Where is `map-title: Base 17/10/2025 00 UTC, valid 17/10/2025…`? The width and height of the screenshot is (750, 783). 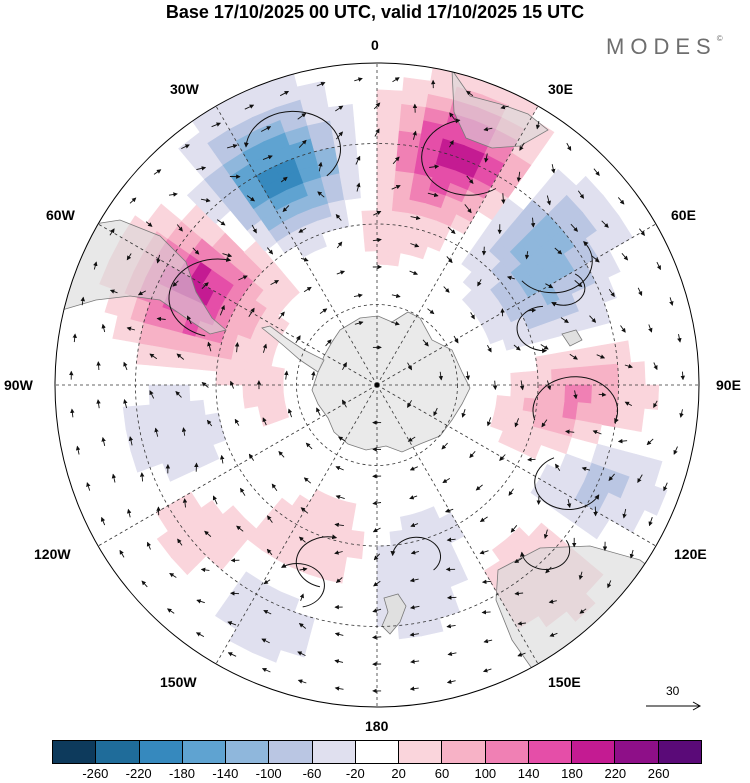
map-title: Base 17/10/2025 00 UTC, valid 17/10/2025… is located at coordinates (375, 12).